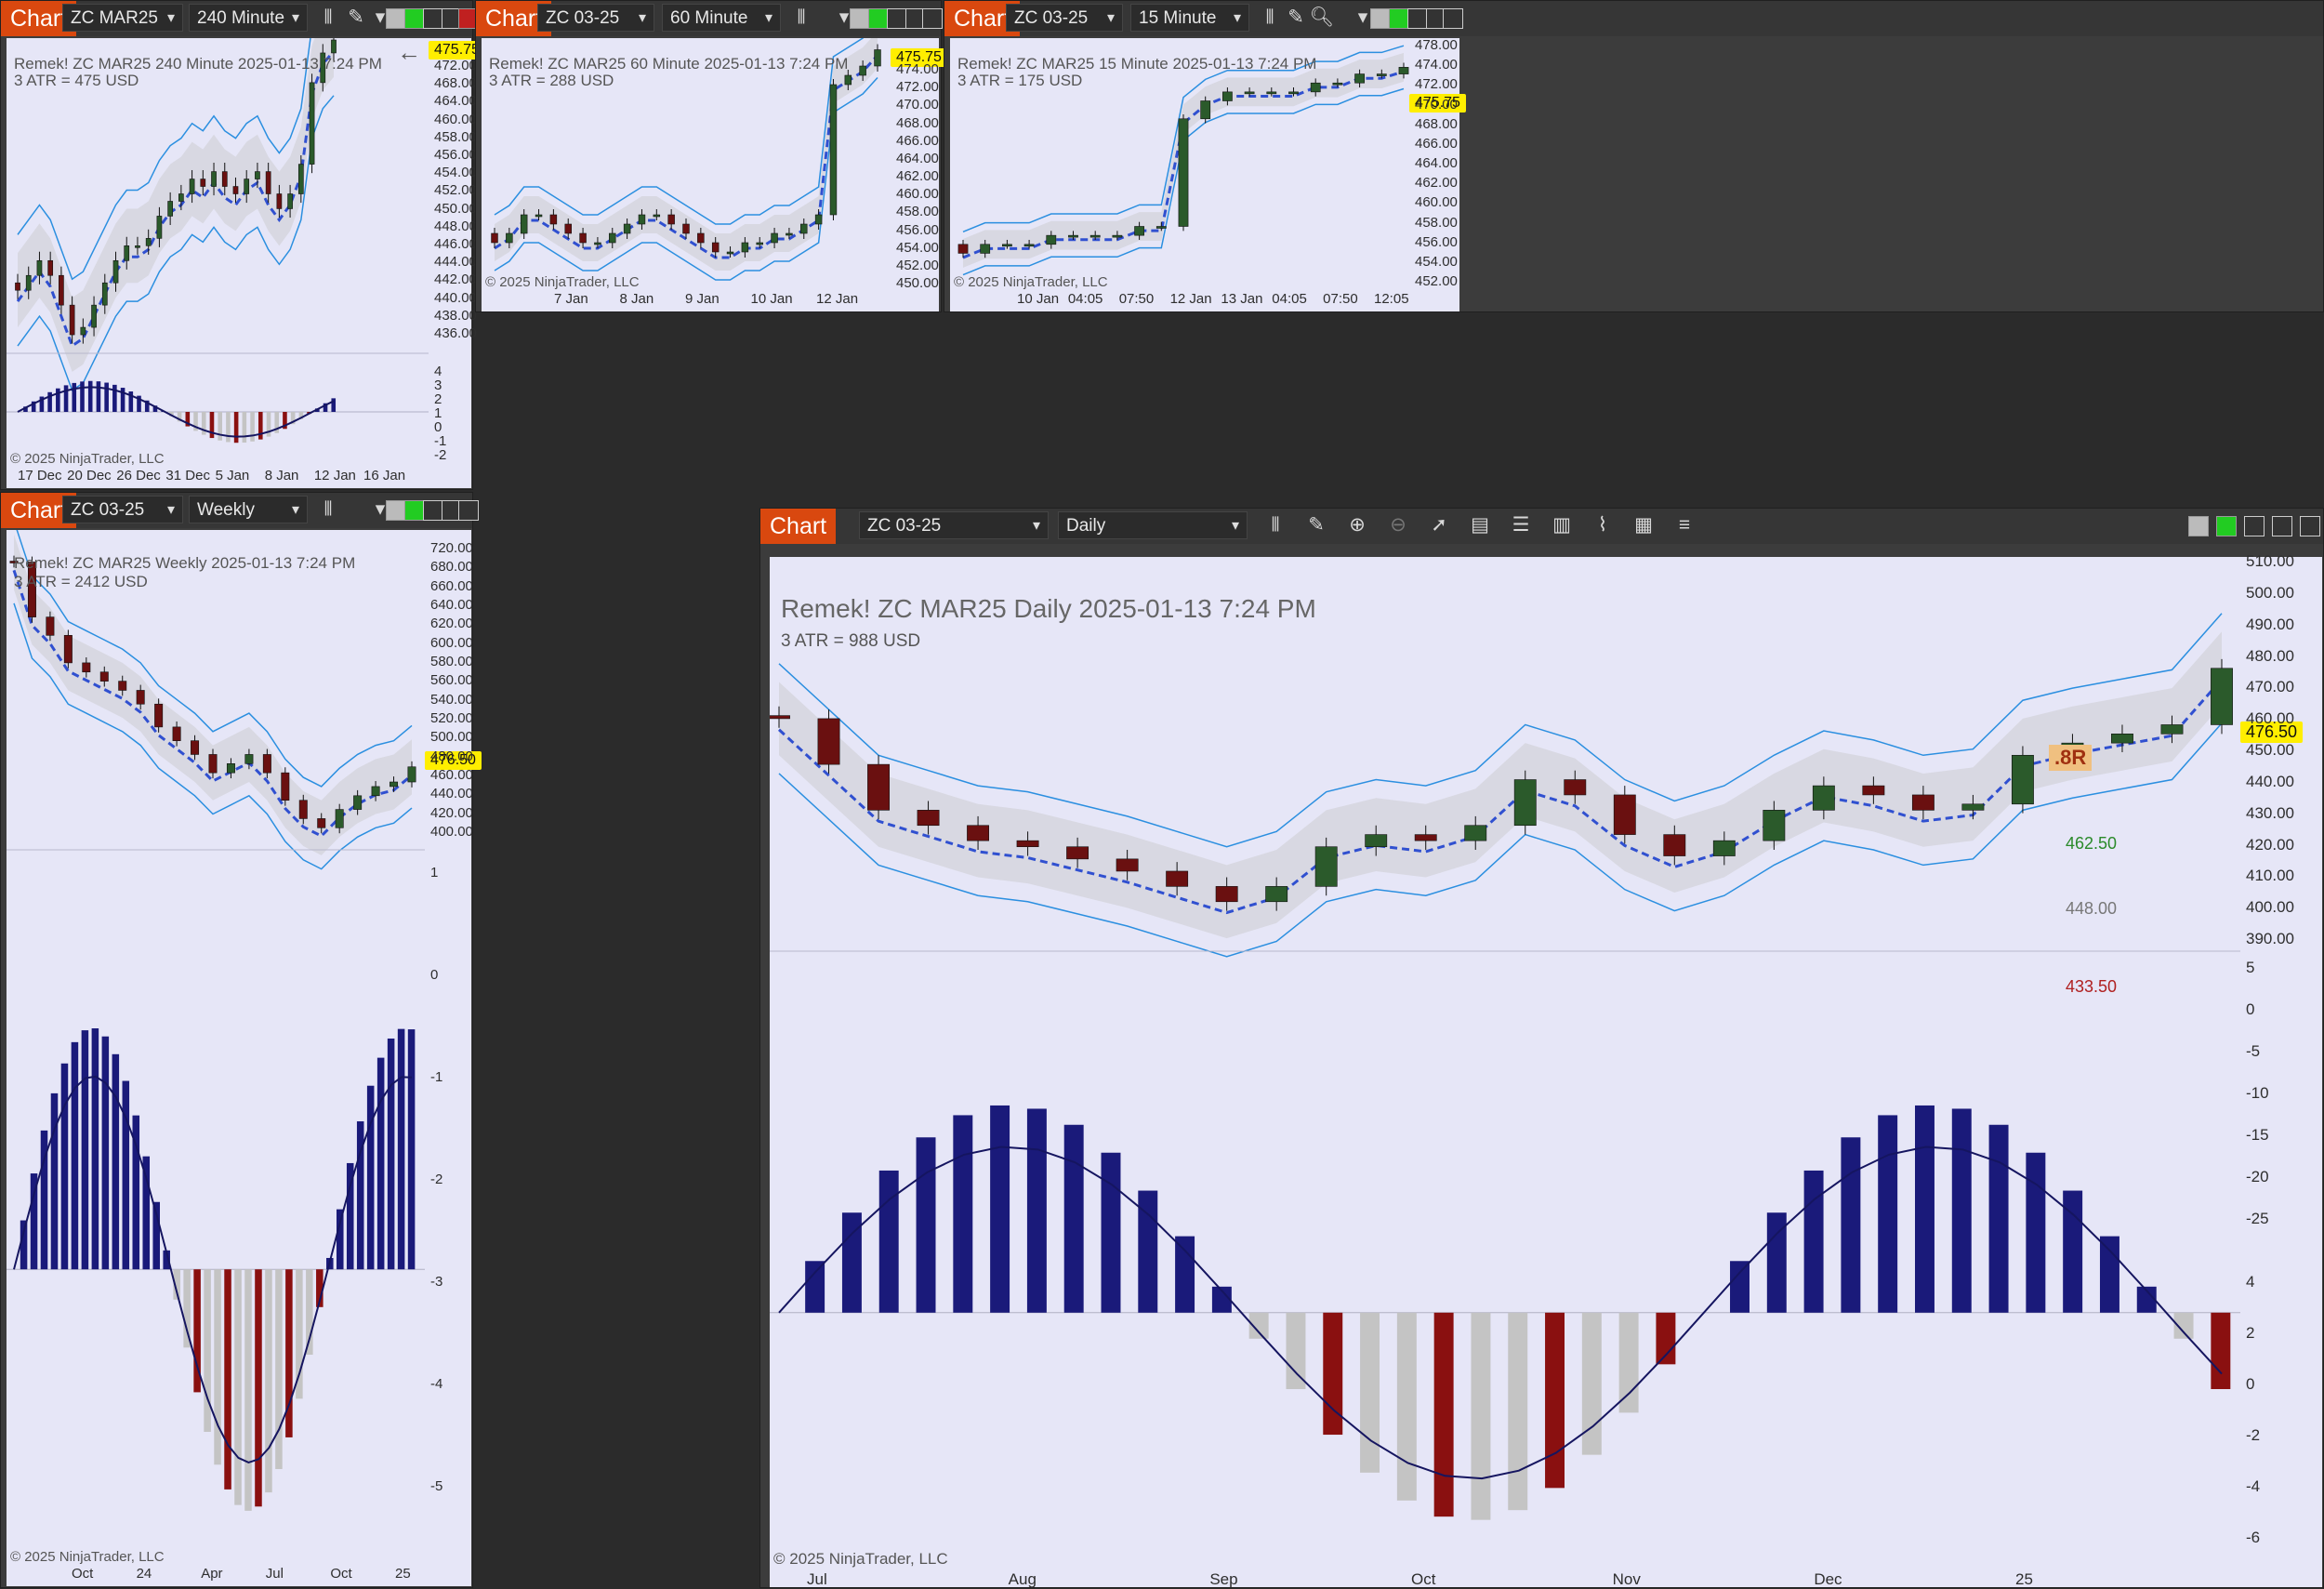  Describe the element at coordinates (798, 526) in the screenshot. I see `chart-tab: Chart` at that location.